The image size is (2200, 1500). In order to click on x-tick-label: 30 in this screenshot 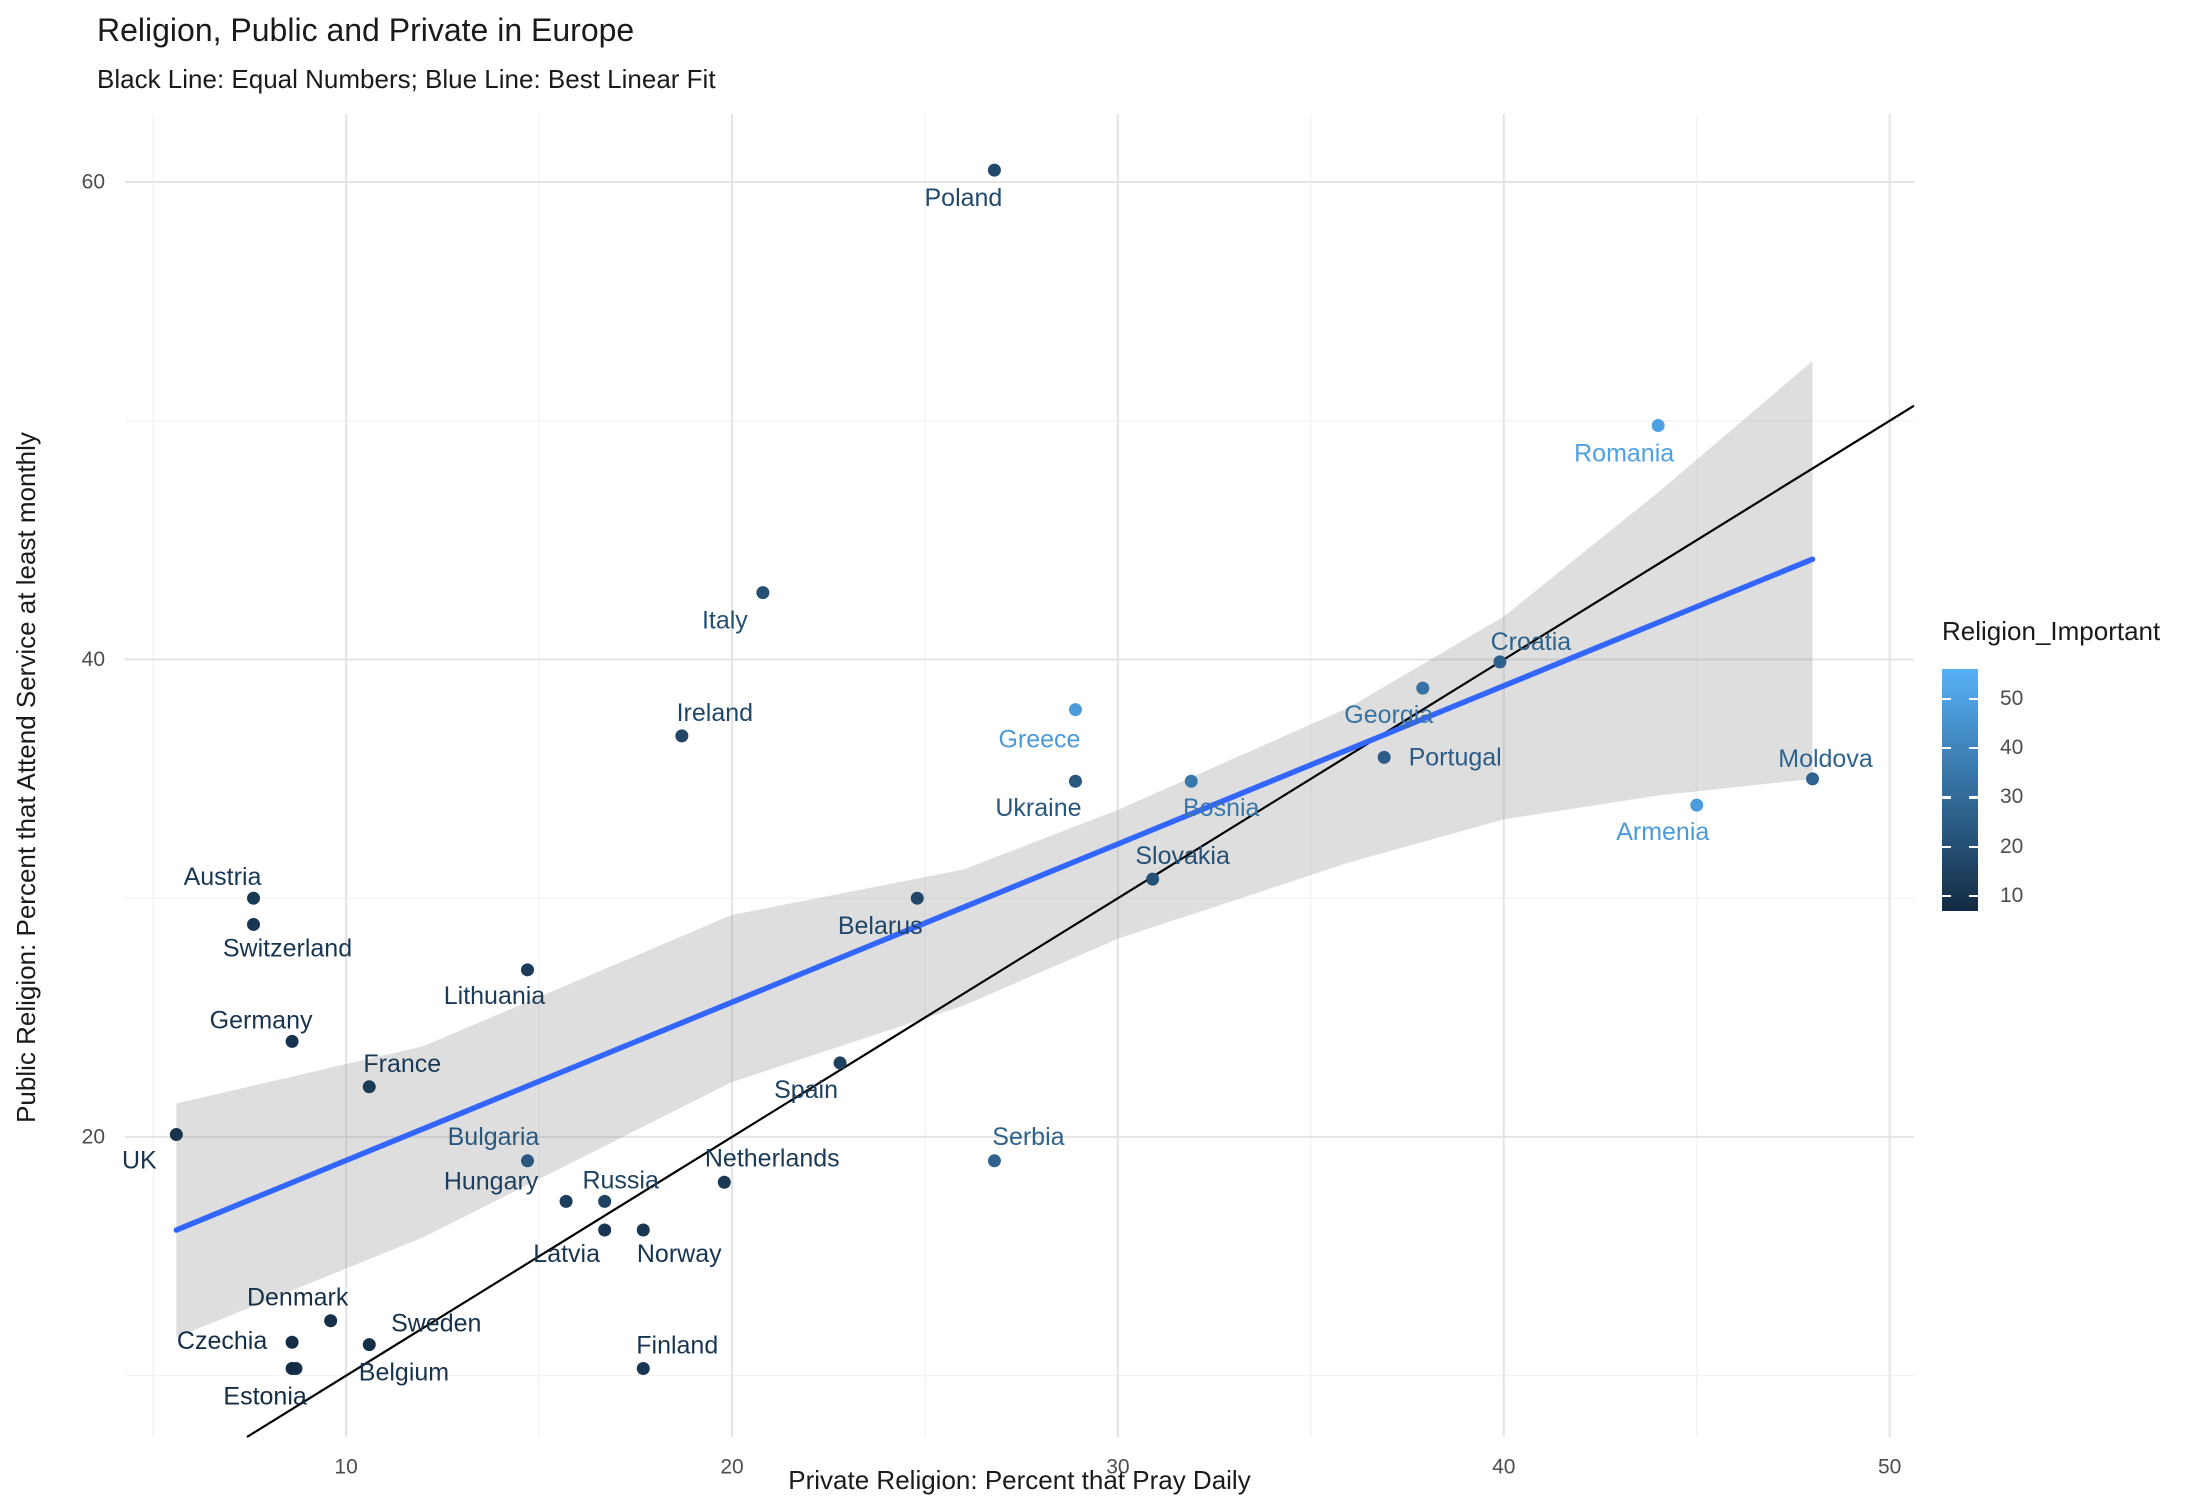, I will do `click(1117, 1467)`.